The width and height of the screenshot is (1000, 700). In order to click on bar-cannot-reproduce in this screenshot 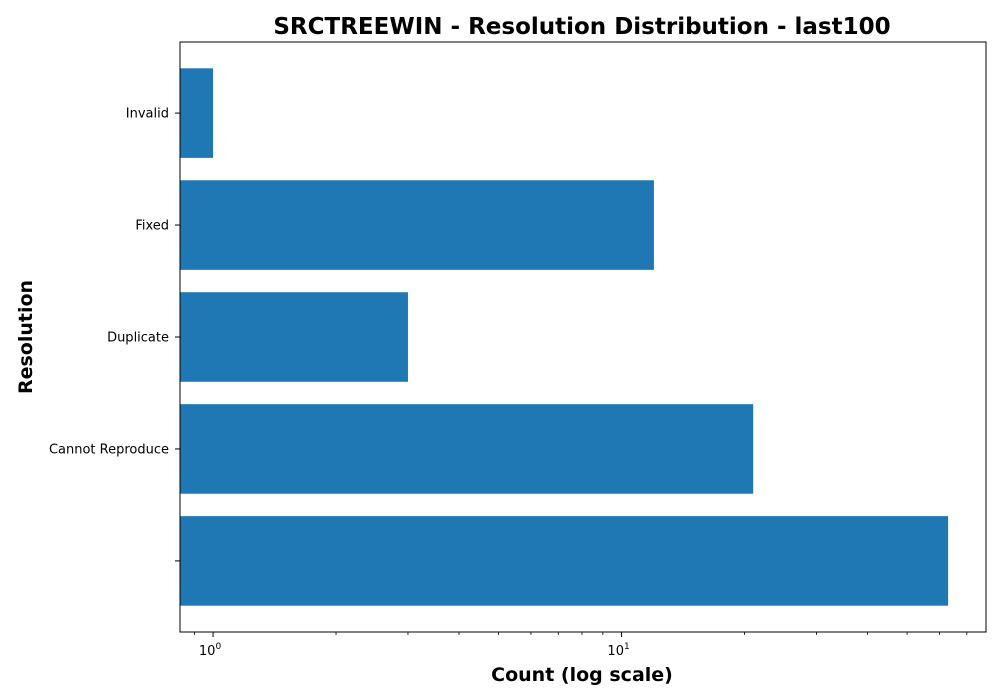, I will do `click(467, 449)`.